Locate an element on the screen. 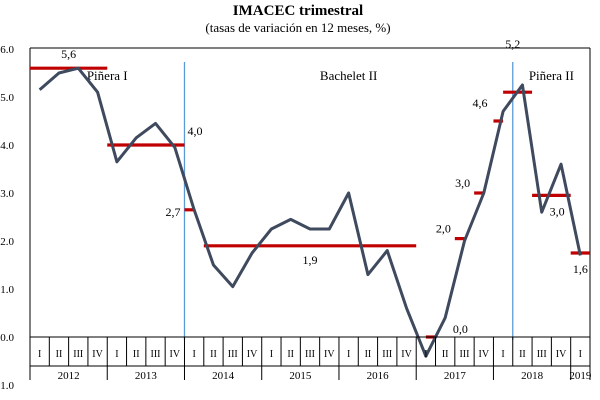 The width and height of the screenshot is (600, 400). year-label: 2015 is located at coordinates (300, 376).